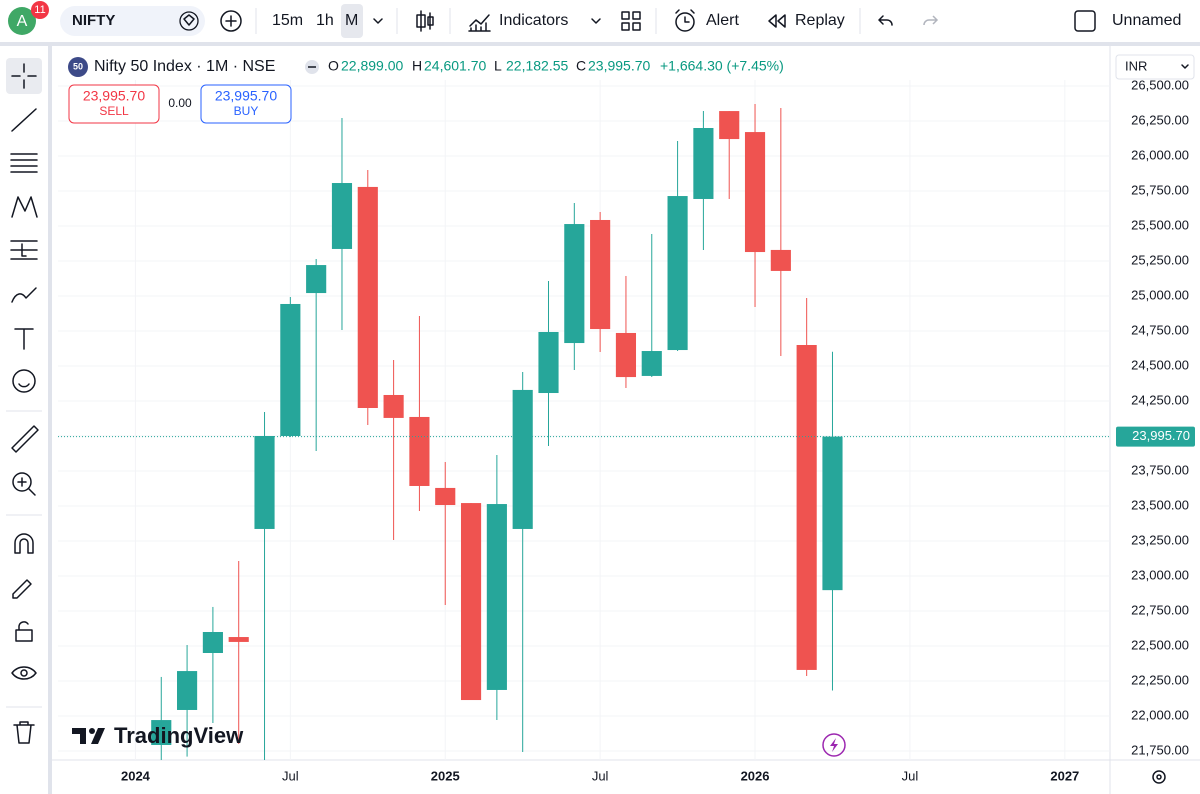 This screenshot has width=1200, height=794. I want to click on compare-button, so click(231, 21).